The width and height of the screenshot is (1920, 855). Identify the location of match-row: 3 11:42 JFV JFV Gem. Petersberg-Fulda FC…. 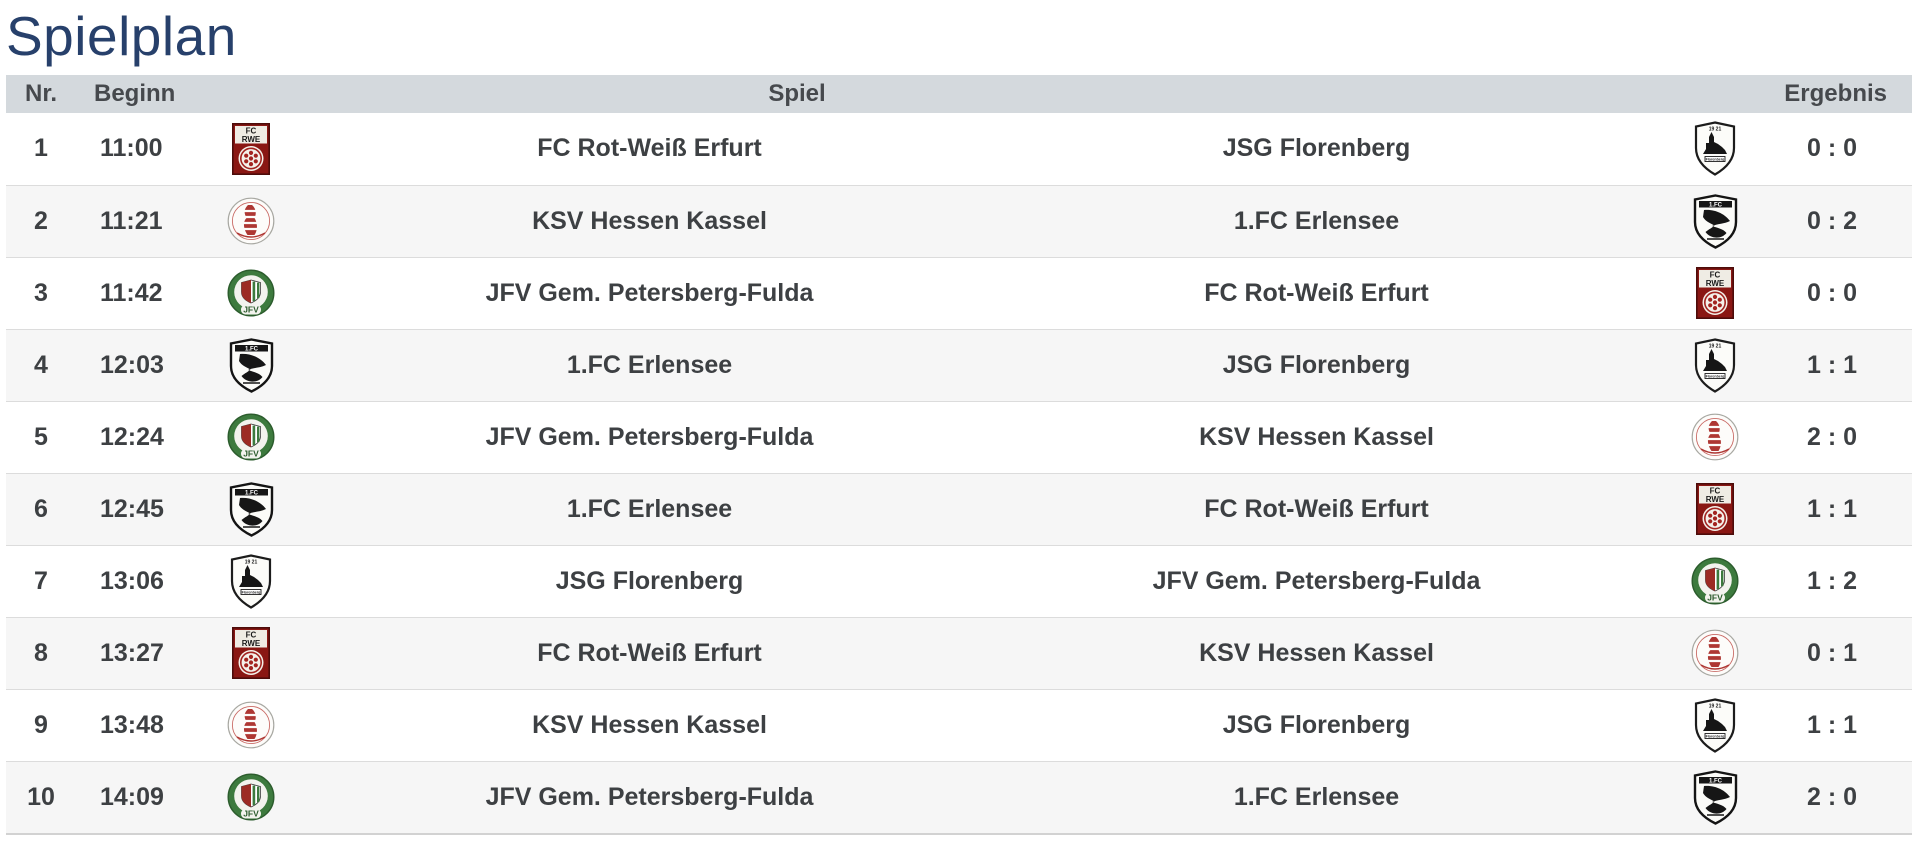
(959, 292).